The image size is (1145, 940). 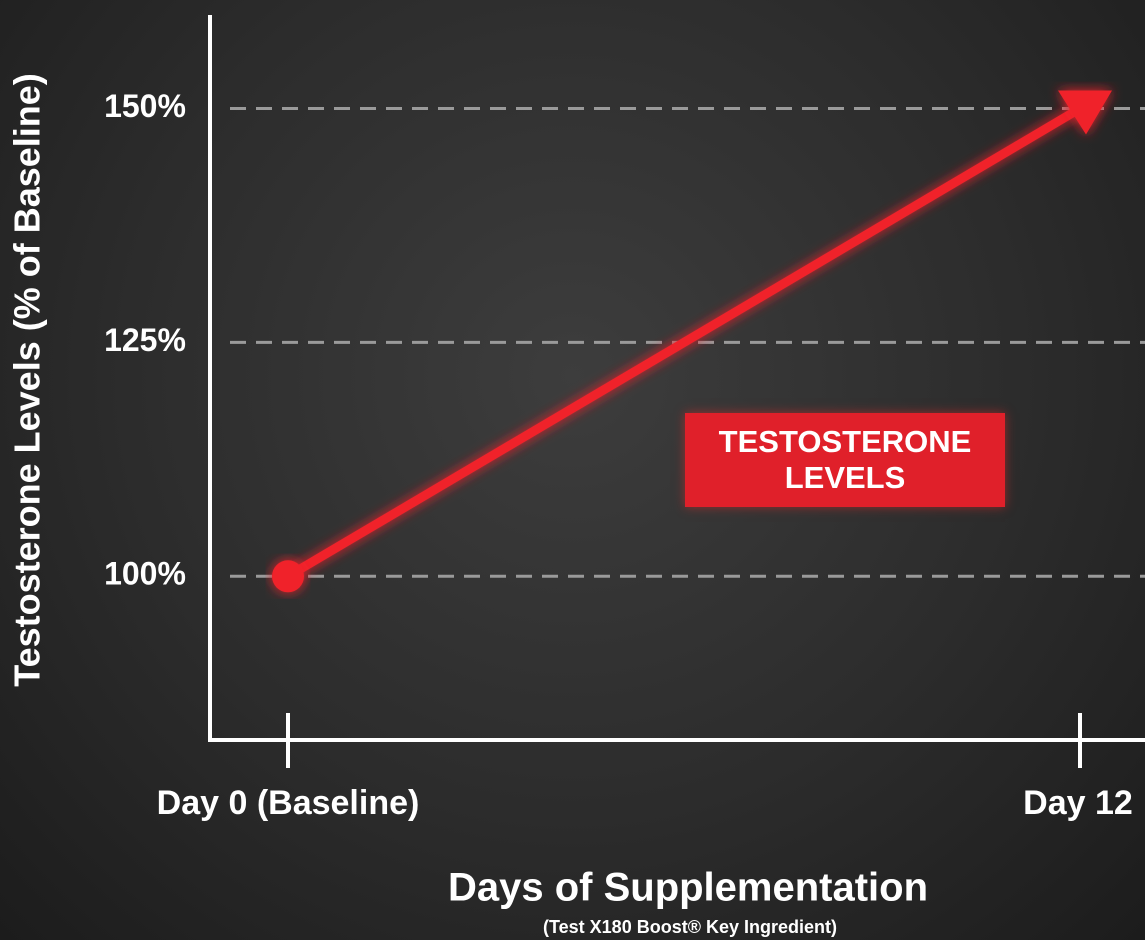 What do you see at coordinates (1085, 112) in the screenshot?
I see `arrow-marker` at bounding box center [1085, 112].